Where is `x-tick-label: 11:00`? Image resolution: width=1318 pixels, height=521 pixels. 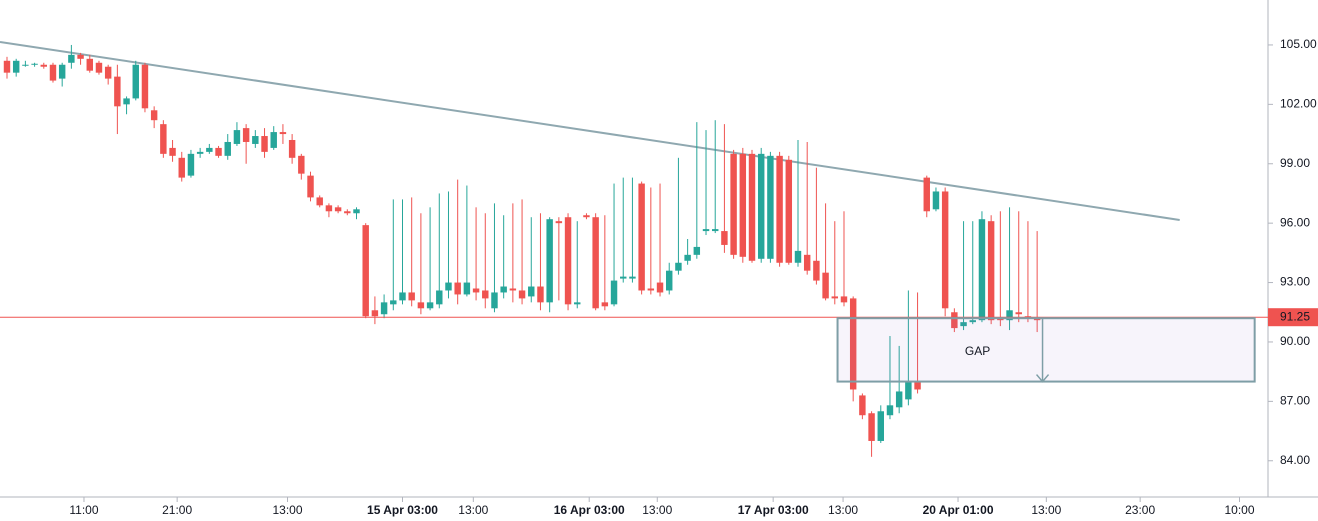 x-tick-label: 11:00 is located at coordinates (83, 510).